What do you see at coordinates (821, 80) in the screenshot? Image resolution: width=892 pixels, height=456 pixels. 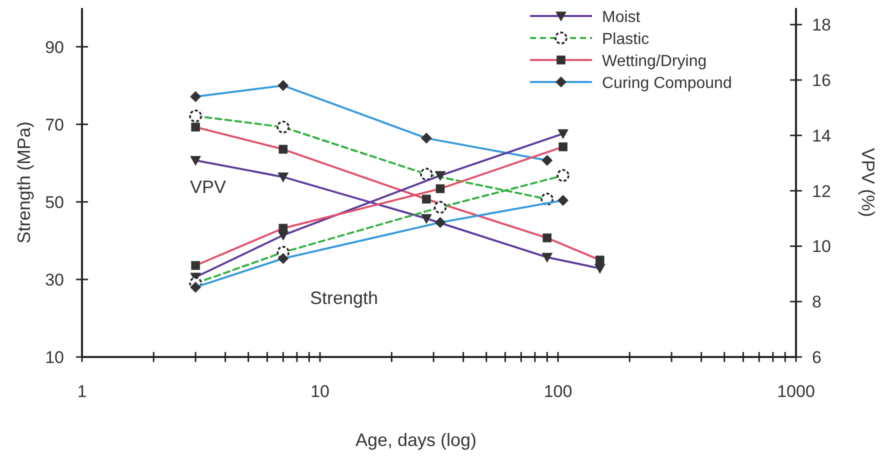 I see `y2-tick-label: 16` at bounding box center [821, 80].